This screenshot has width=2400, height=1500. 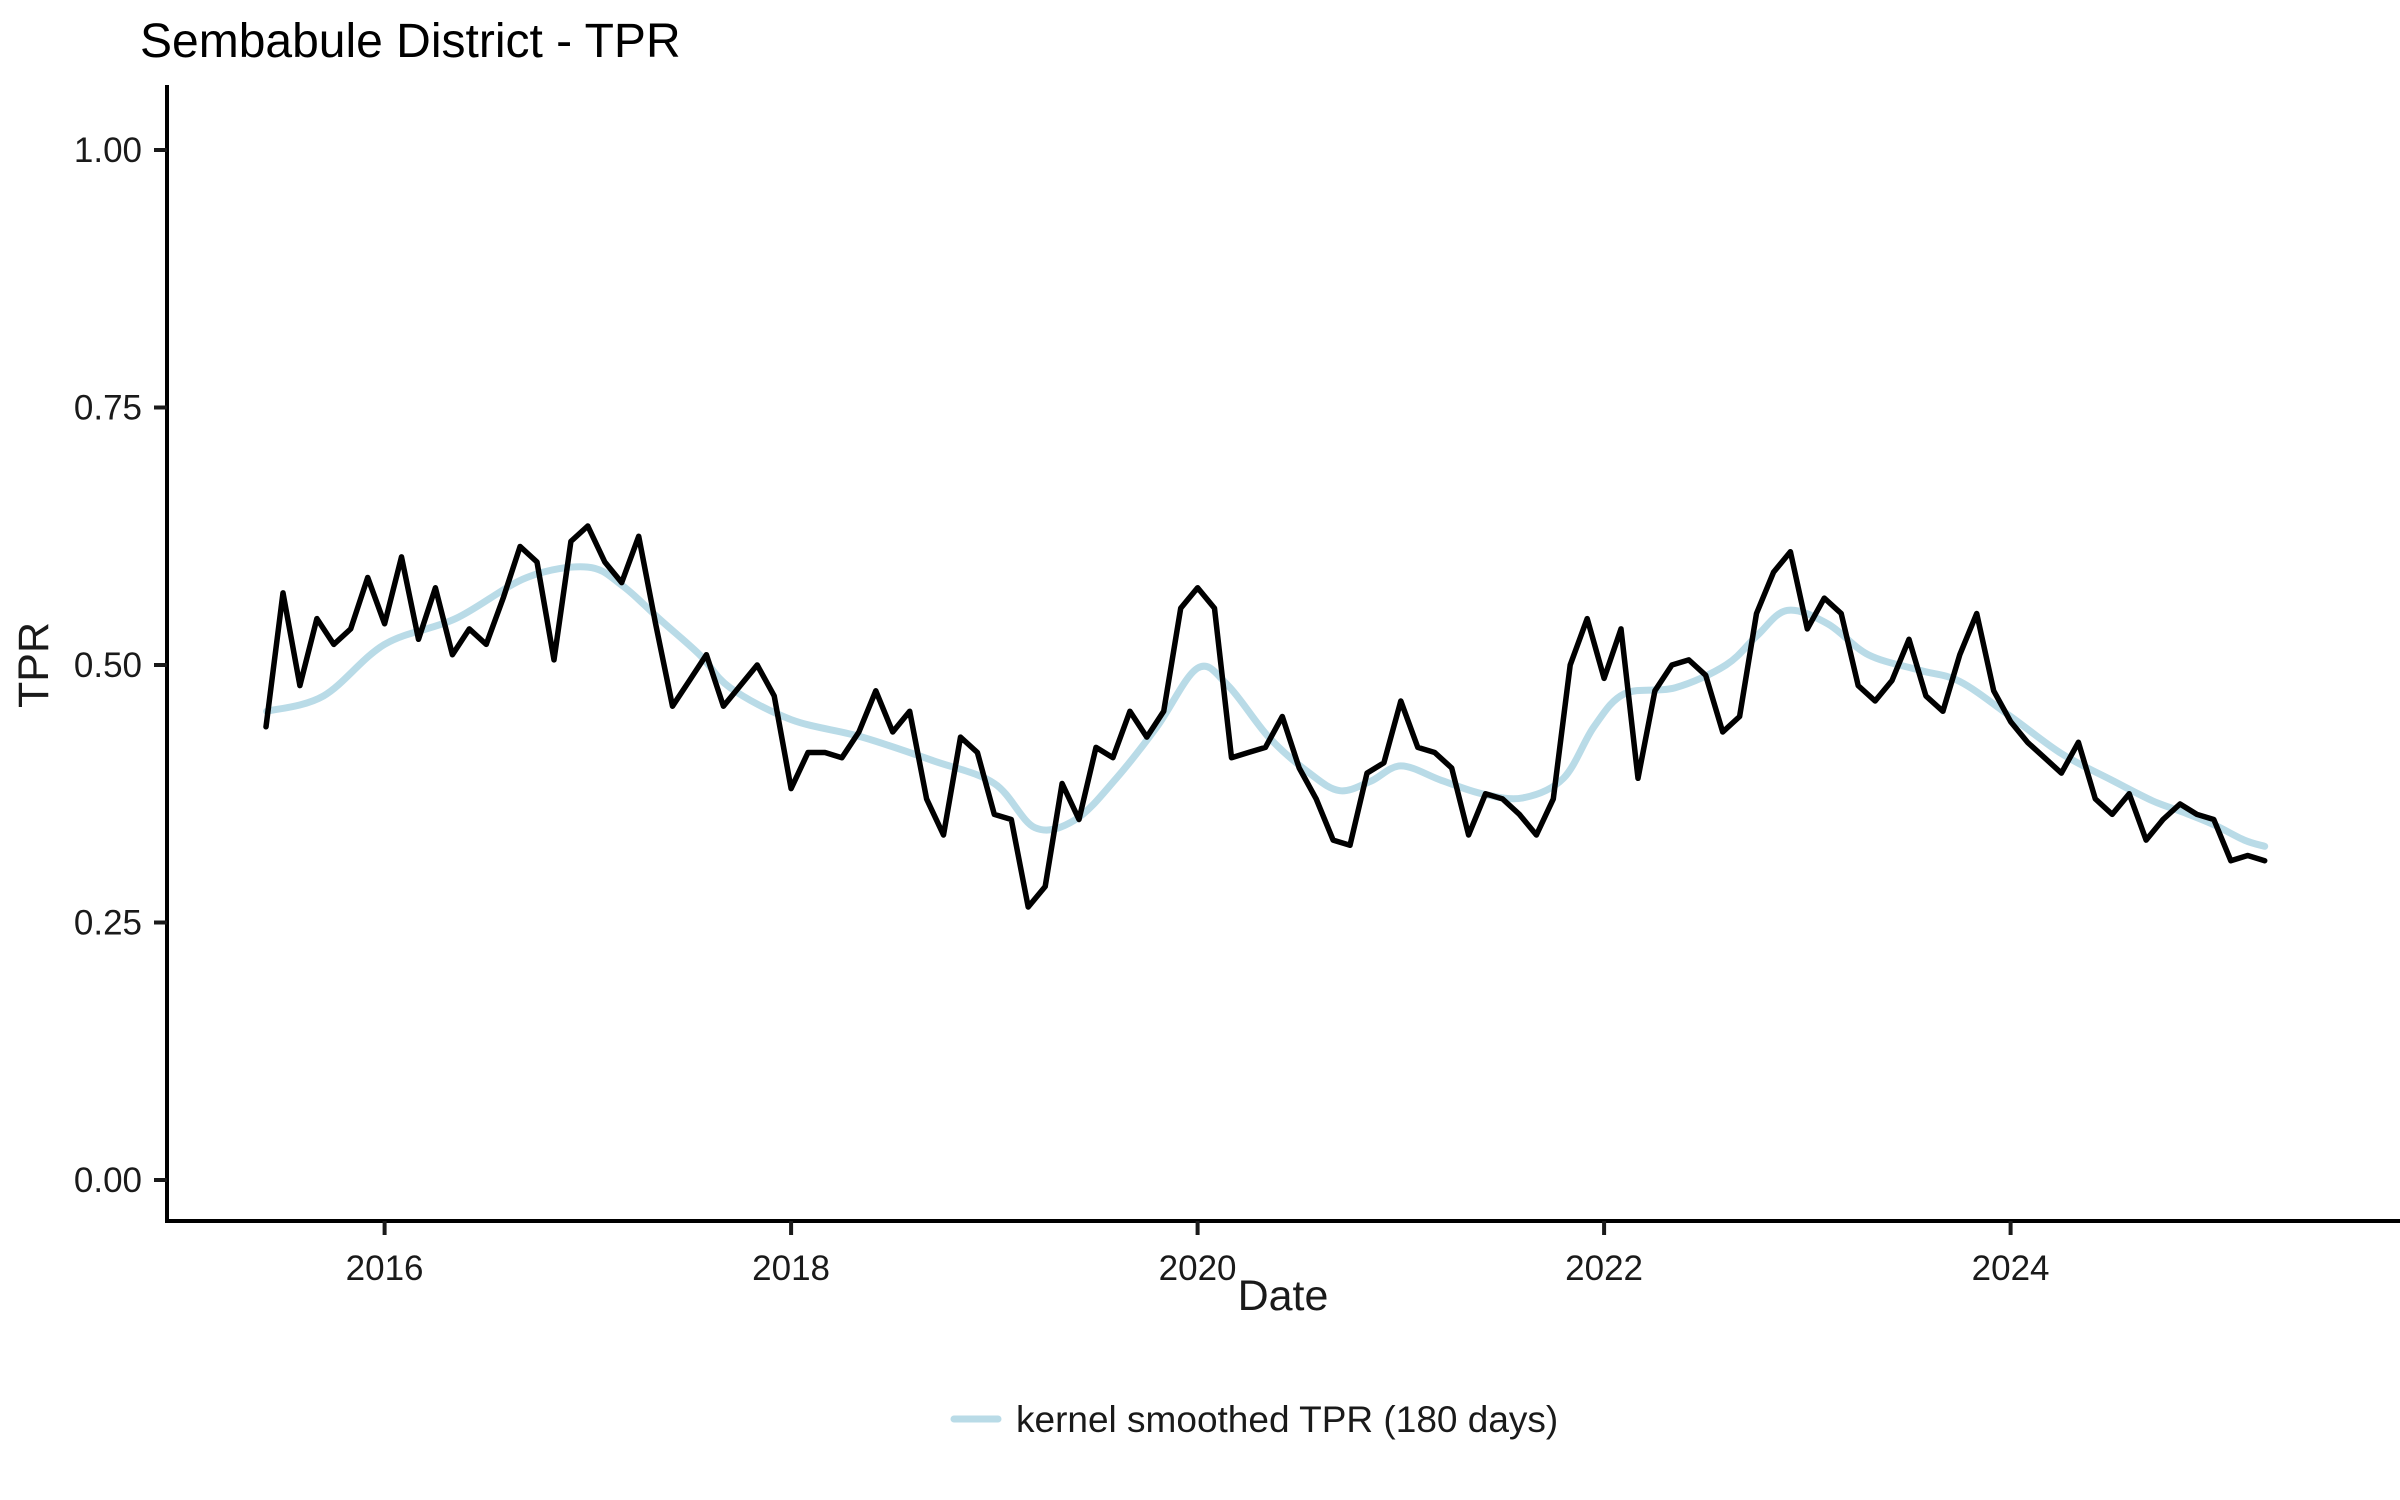 I want to click on legend: kernel smoothed TPR (180 days), so click(x=1254, y=1419).